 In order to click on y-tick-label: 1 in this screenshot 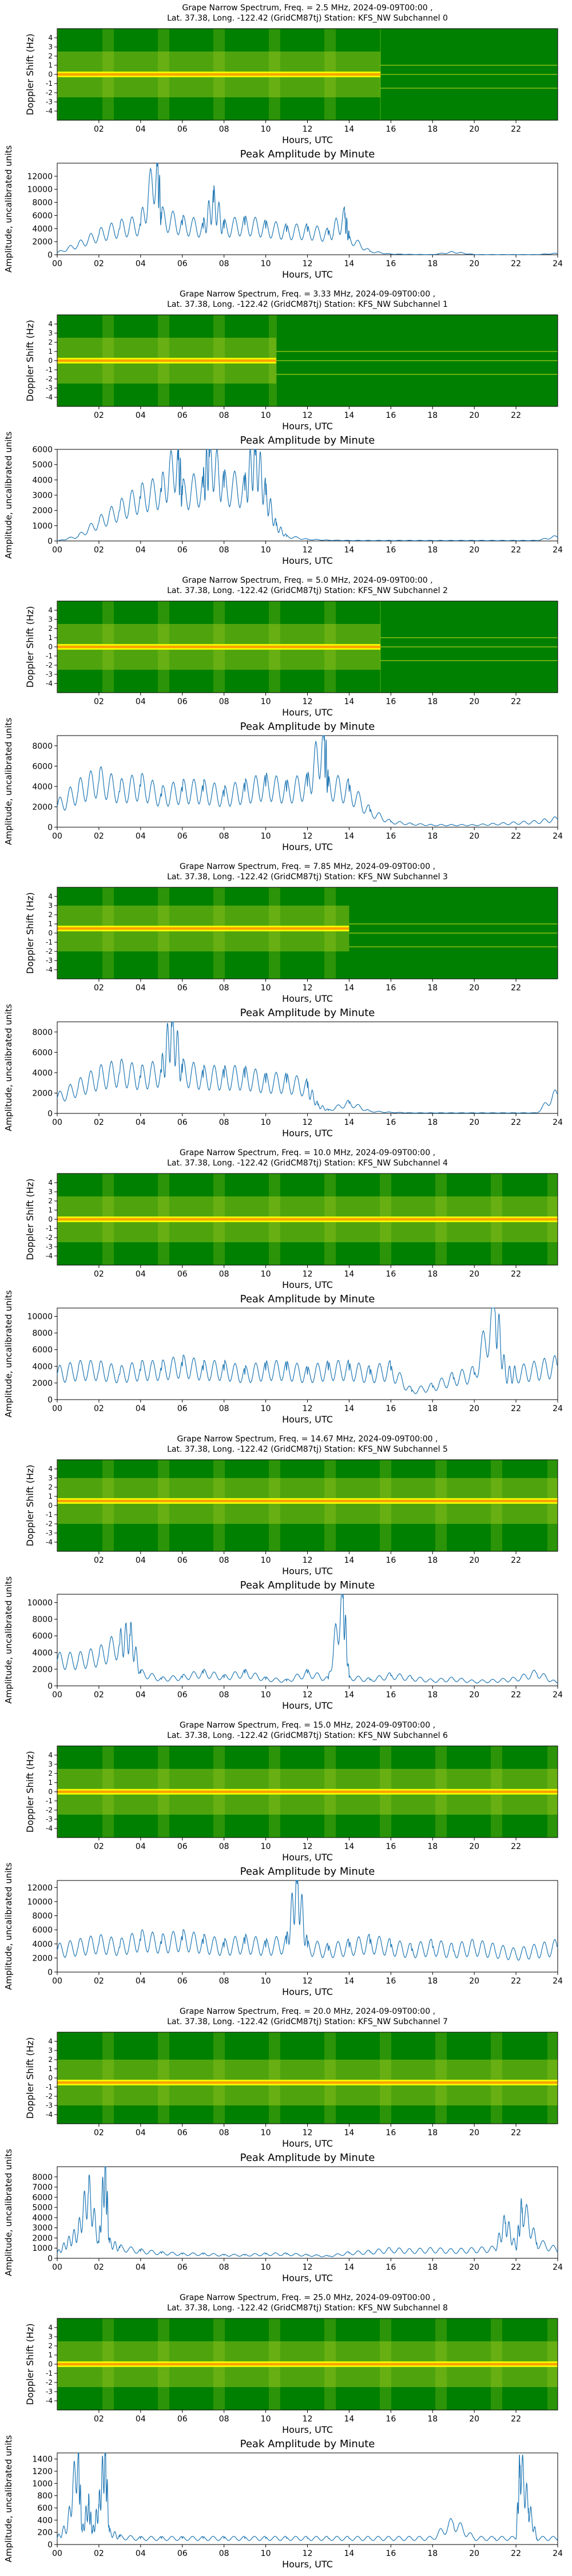, I will do `click(50, 1210)`.